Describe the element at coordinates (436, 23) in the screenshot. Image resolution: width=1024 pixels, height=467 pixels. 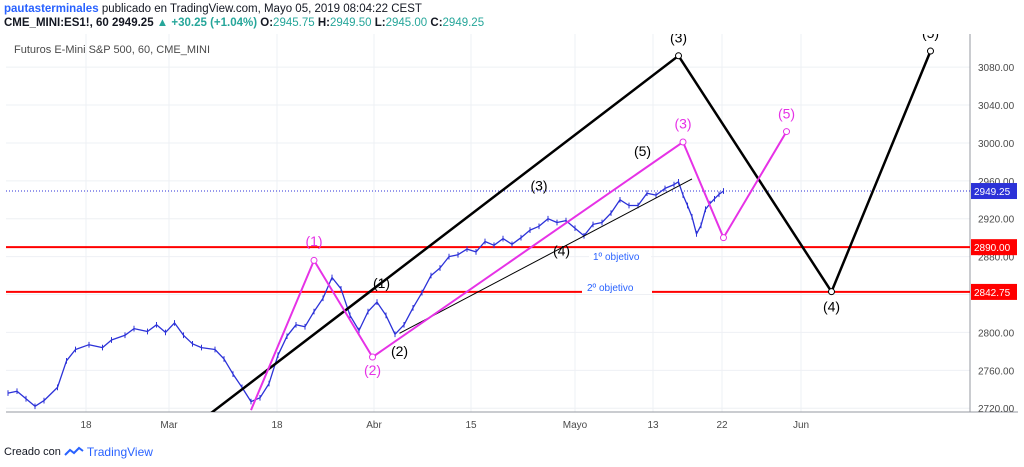
I see `close-label: C:` at that location.